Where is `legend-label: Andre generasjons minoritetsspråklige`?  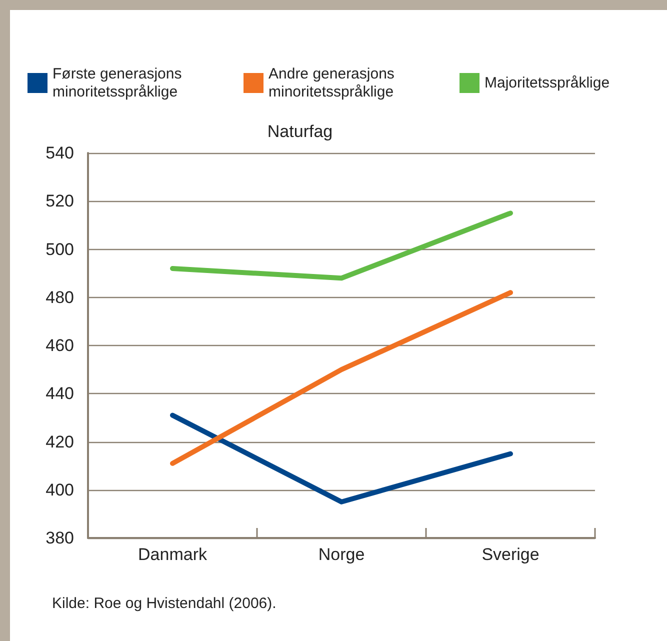
legend-label: Andre generasjons minoritetsspråklige is located at coordinates (333, 83).